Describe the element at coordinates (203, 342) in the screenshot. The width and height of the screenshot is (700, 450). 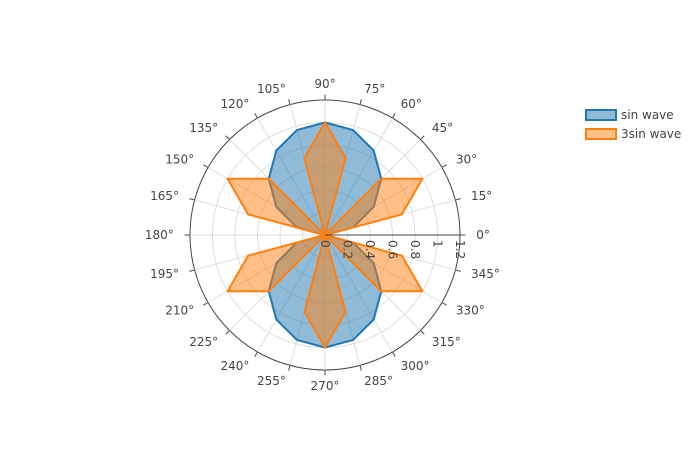
I see `angular-tick-label: 225°` at that location.